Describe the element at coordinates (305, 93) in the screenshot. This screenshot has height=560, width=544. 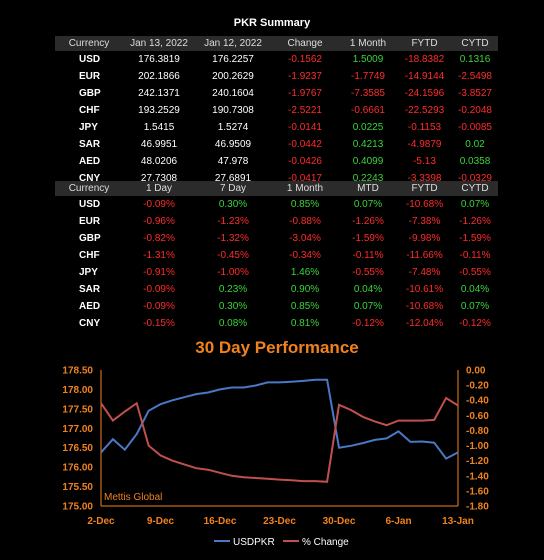
I see `table-cell: -1.9767` at that location.